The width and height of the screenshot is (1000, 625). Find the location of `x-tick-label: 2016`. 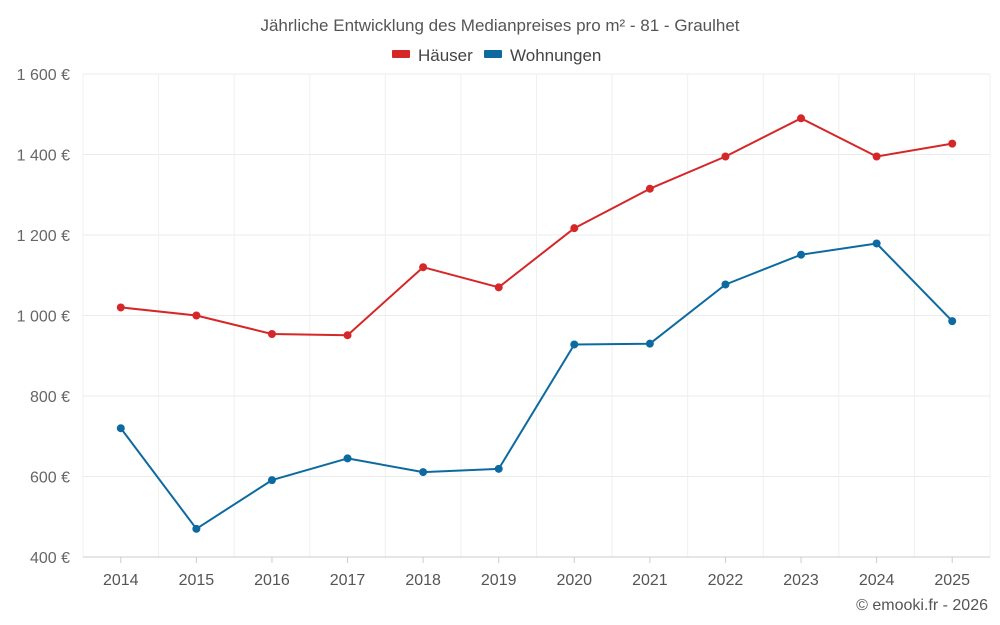

x-tick-label: 2016 is located at coordinates (272, 580).